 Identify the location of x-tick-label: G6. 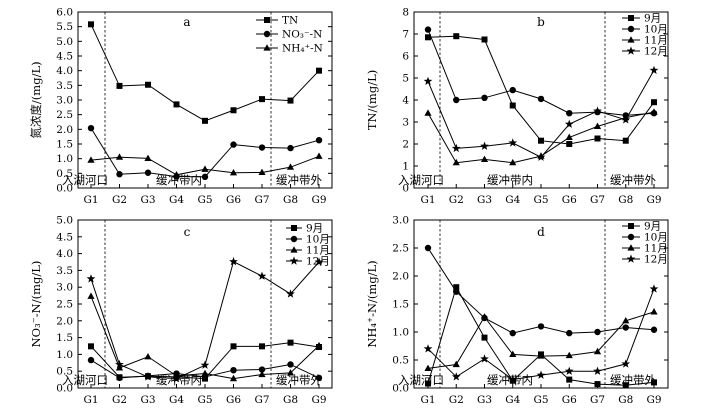
(233, 200).